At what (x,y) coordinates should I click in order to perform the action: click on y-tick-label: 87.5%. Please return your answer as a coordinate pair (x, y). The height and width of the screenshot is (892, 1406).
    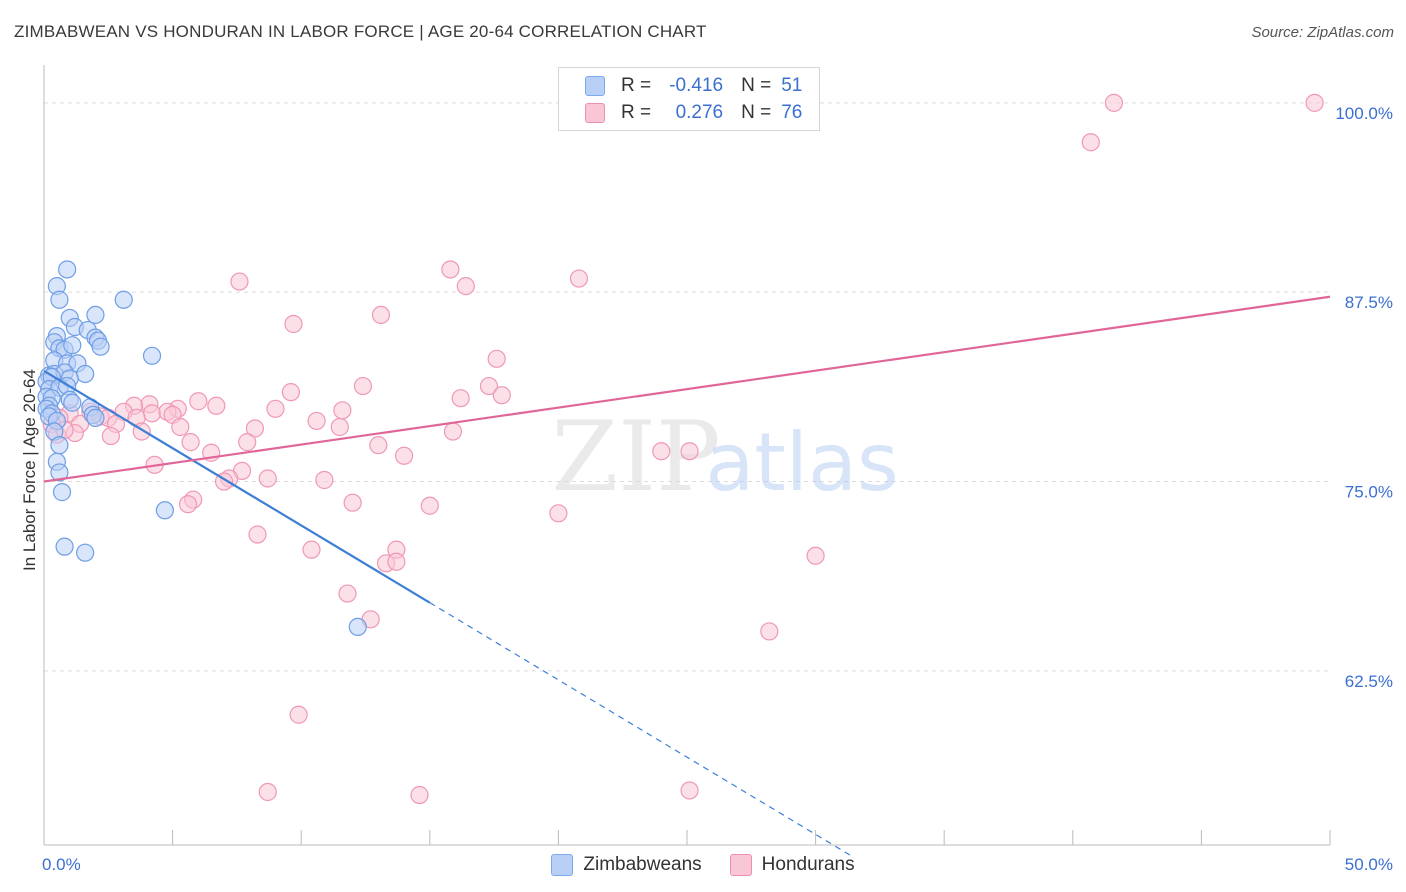
    Looking at the image, I should click on (1369, 302).